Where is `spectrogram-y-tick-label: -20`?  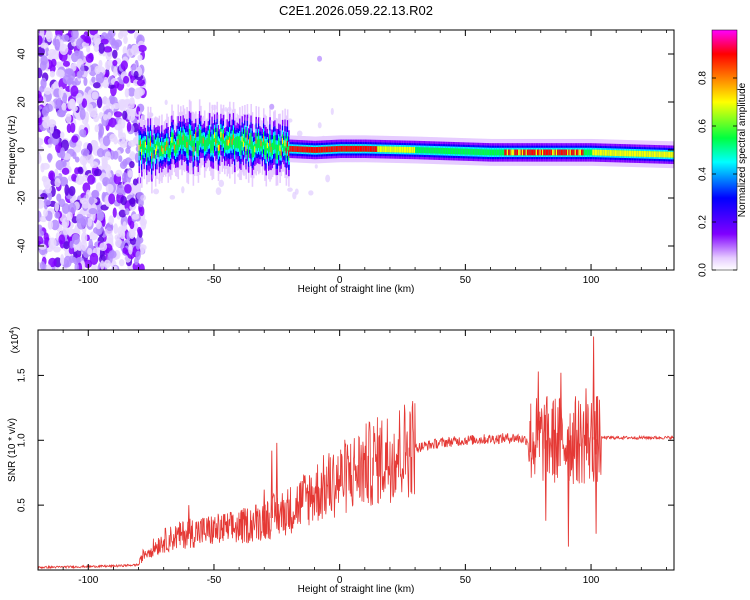
spectrogram-y-tick-label: -20 is located at coordinates (22, 197).